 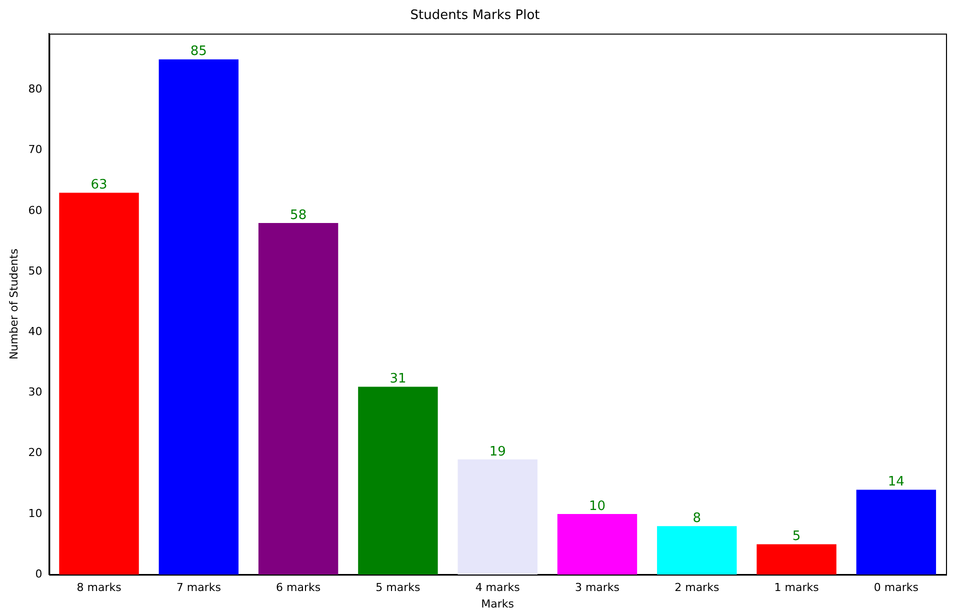 What do you see at coordinates (198, 52) in the screenshot?
I see `data-label: 85` at bounding box center [198, 52].